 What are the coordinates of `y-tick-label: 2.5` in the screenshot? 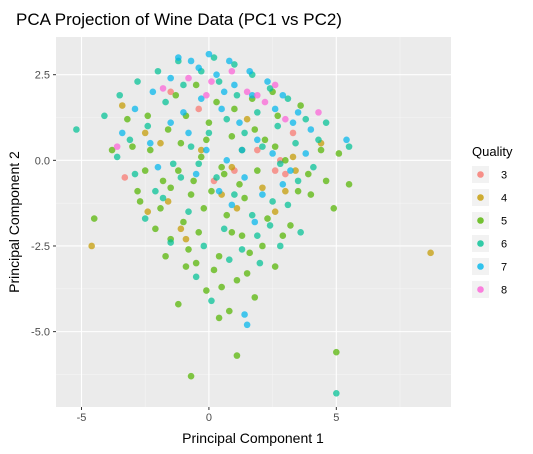 It's located at (42, 76).